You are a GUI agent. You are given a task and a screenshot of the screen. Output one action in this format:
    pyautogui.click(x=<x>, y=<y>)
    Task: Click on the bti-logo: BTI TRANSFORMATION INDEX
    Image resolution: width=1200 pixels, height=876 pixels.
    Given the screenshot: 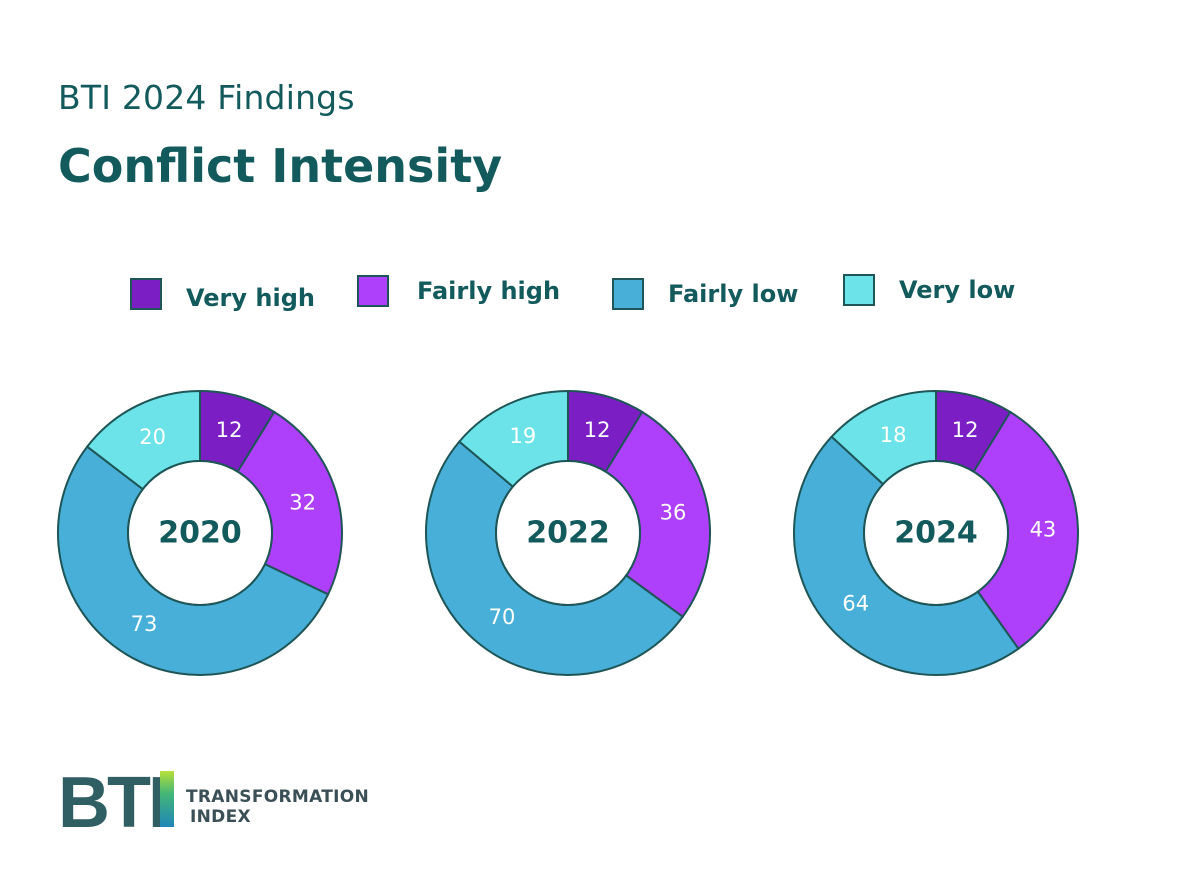 What is the action you would take?
    pyautogui.click(x=213, y=799)
    